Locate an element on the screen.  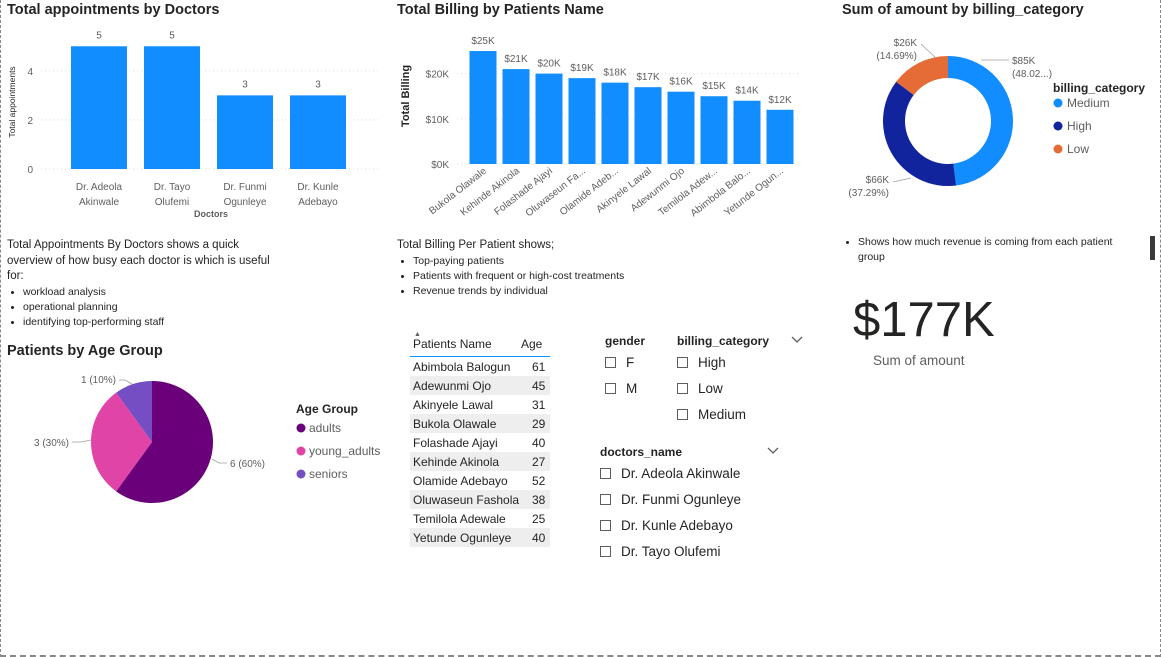
doctor-option-kunle-adebayo: Dr. Kunle Adebayo is located at coordinates (666, 525).